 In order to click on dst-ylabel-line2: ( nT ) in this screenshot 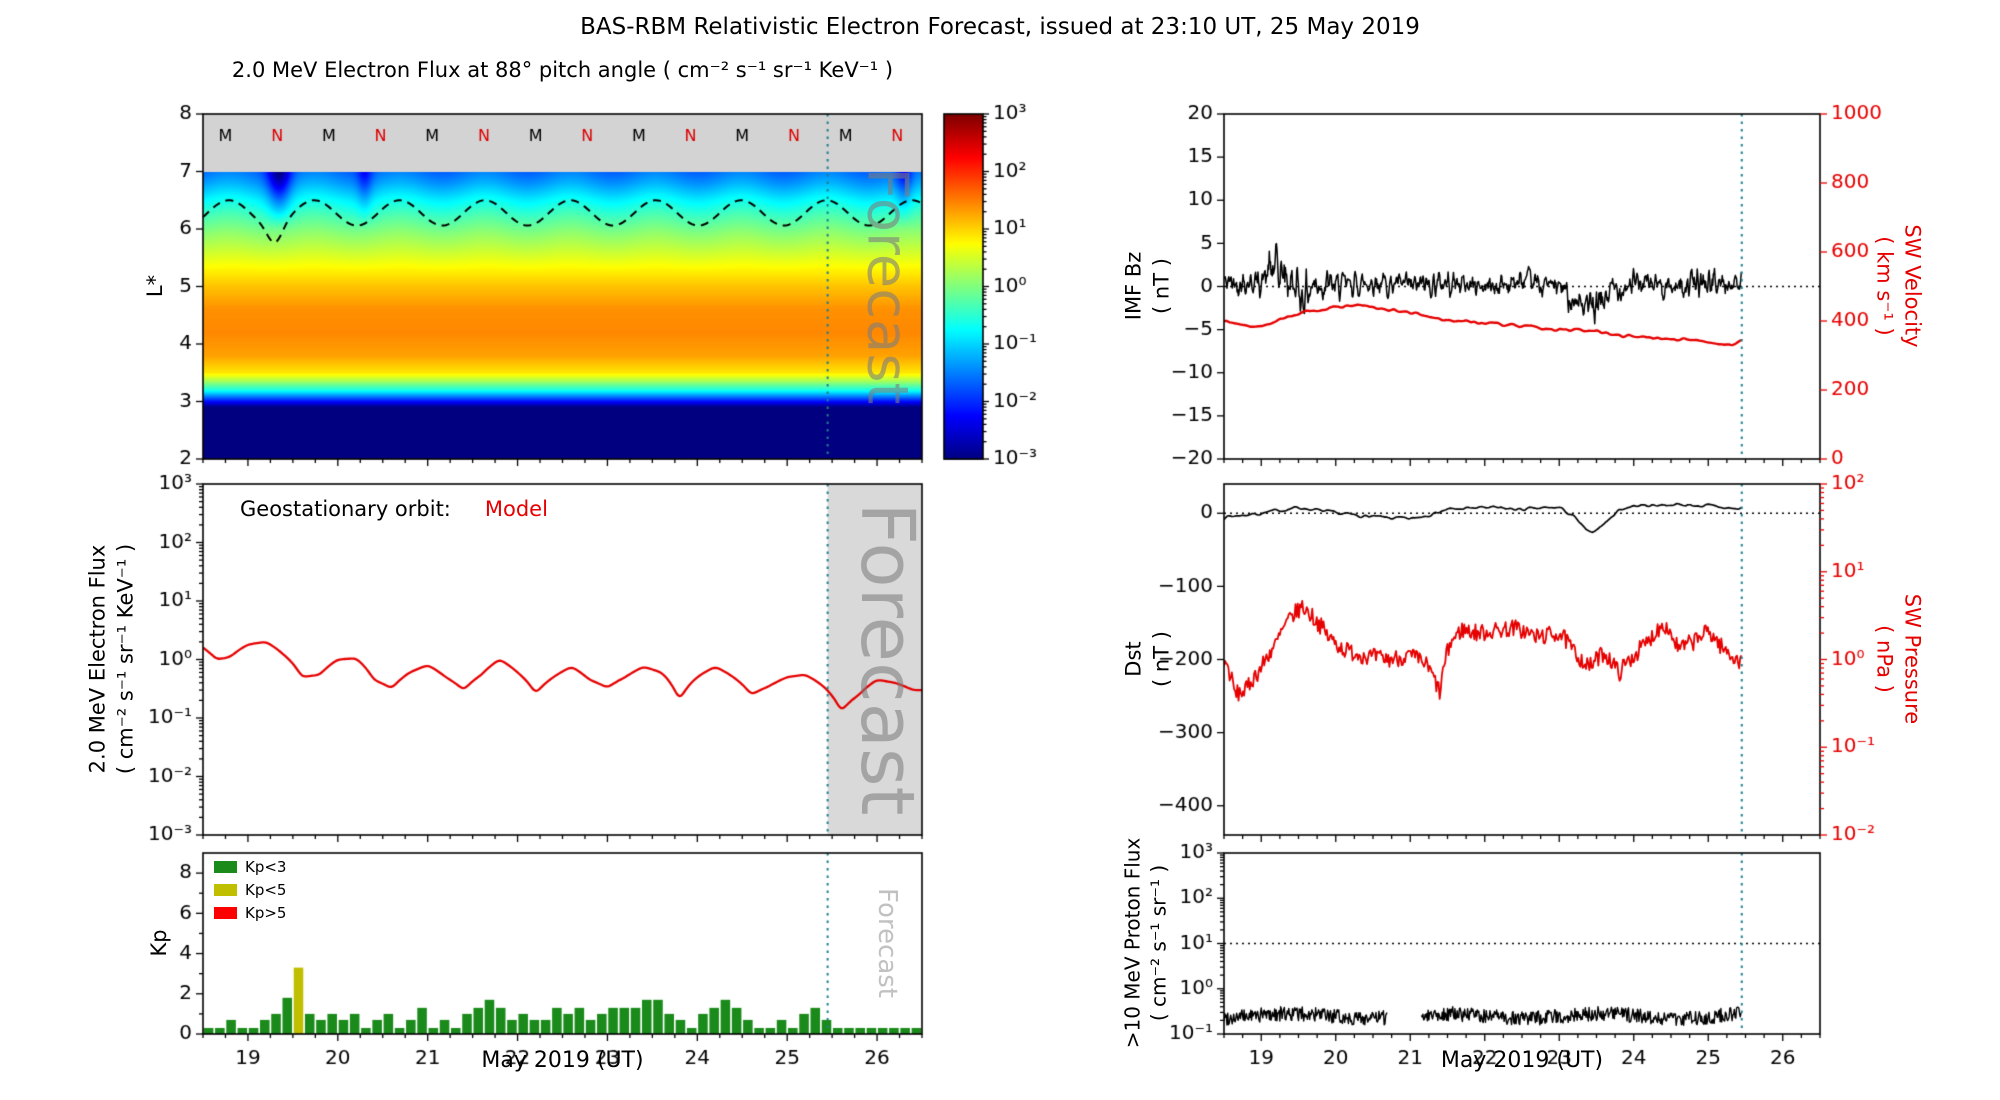, I will do `click(1161, 659)`.